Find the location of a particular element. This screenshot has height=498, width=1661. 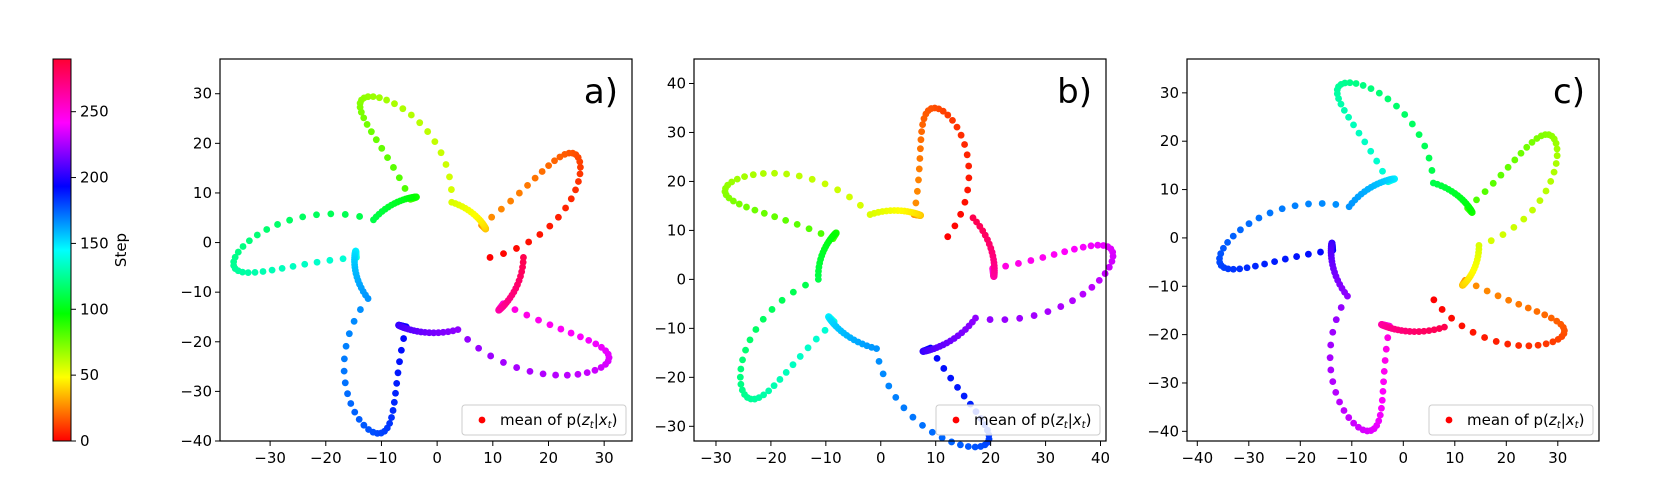

x-tick-label: 20 is located at coordinates (990, 458).